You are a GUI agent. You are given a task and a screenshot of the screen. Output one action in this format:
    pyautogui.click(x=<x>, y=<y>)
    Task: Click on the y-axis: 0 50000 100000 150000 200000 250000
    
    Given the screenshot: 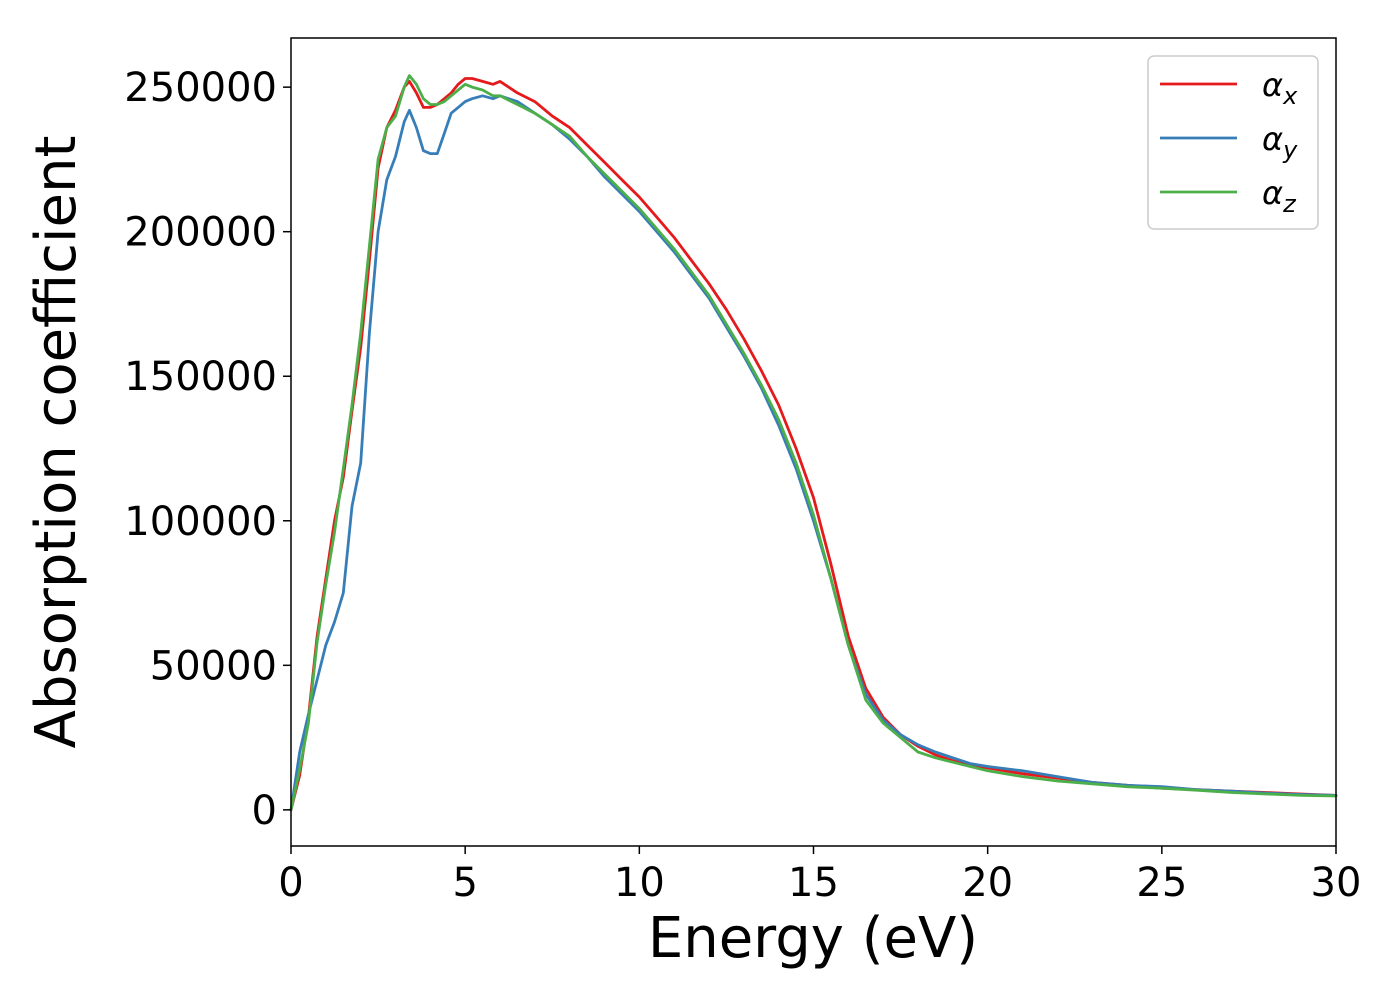 What is the action you would take?
    pyautogui.click(x=207, y=449)
    